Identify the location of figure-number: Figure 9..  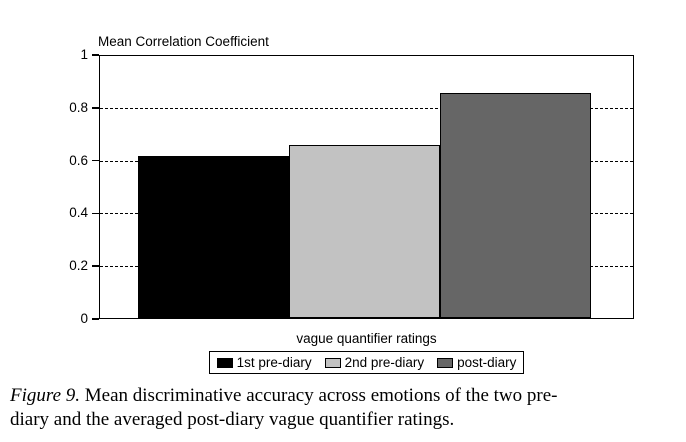
(45, 395).